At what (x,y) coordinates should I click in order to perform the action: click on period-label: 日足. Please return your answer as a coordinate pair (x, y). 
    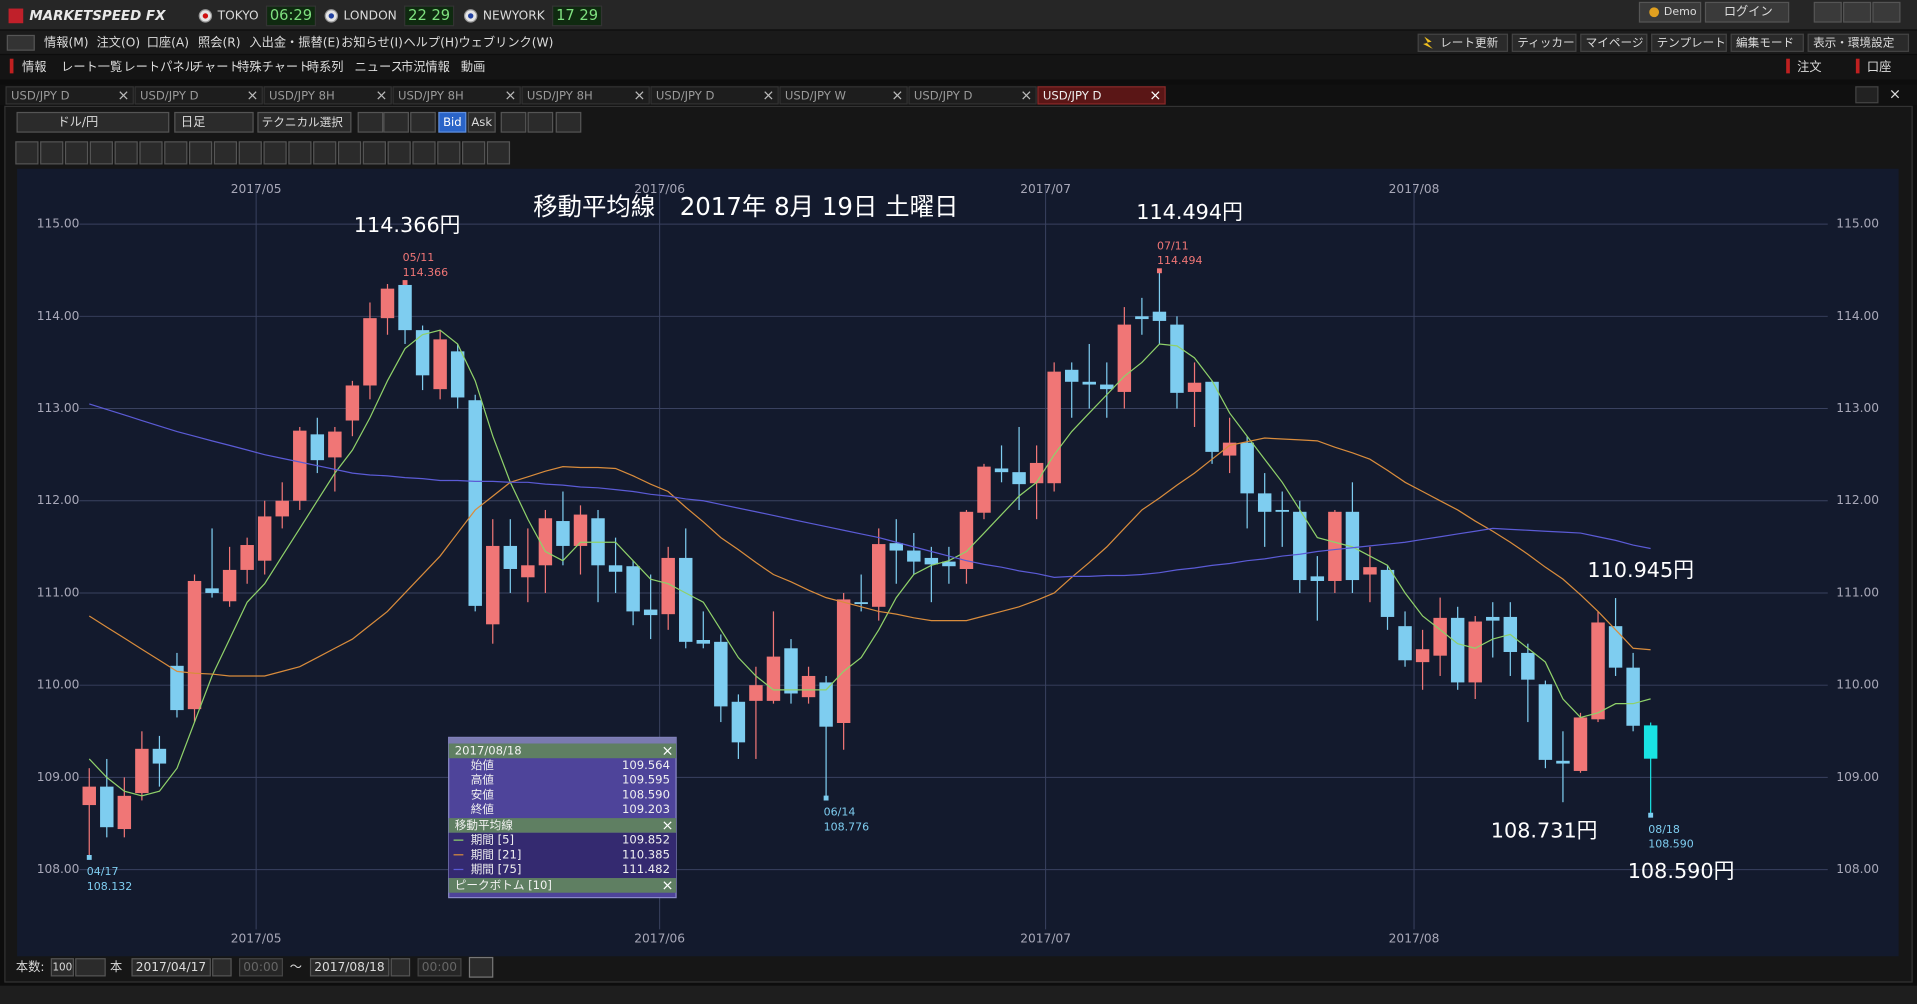
    Looking at the image, I should click on (193, 122).